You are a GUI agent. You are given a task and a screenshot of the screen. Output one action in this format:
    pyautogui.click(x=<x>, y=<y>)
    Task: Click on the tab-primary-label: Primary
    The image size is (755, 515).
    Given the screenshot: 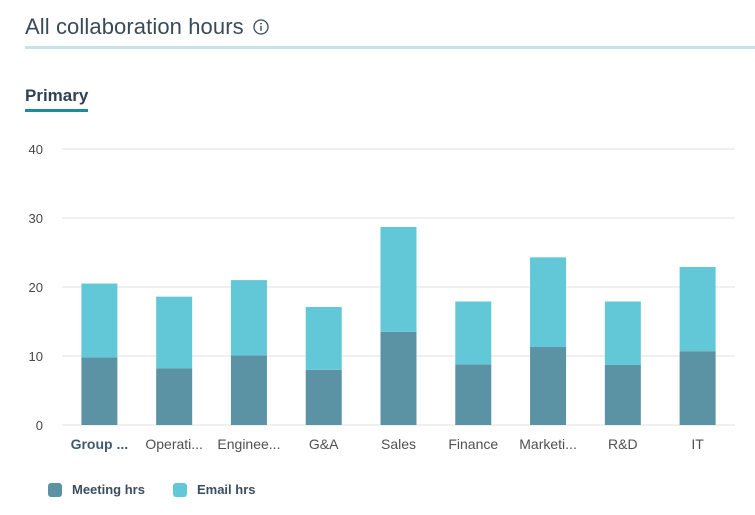 What is the action you would take?
    pyautogui.click(x=57, y=99)
    